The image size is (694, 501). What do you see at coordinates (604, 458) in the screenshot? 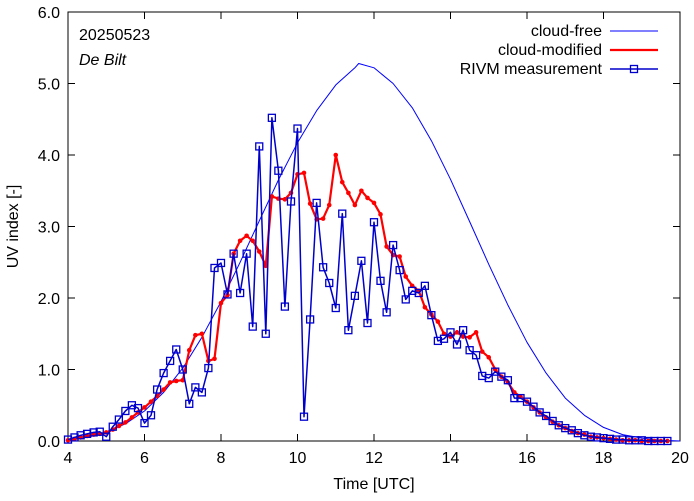
I see `x-tick-label: 18` at bounding box center [604, 458].